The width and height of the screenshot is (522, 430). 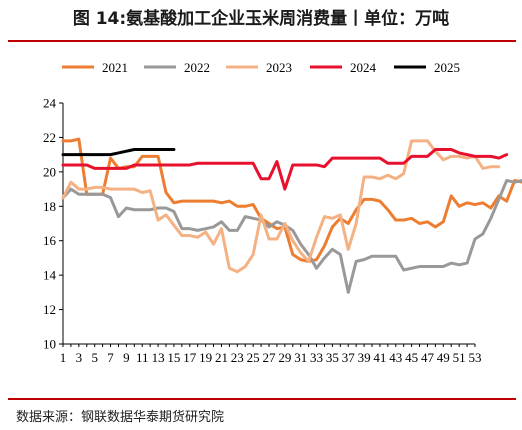 What do you see at coordinates (50, 275) in the screenshot?
I see `y-tick-label: 14` at bounding box center [50, 275].